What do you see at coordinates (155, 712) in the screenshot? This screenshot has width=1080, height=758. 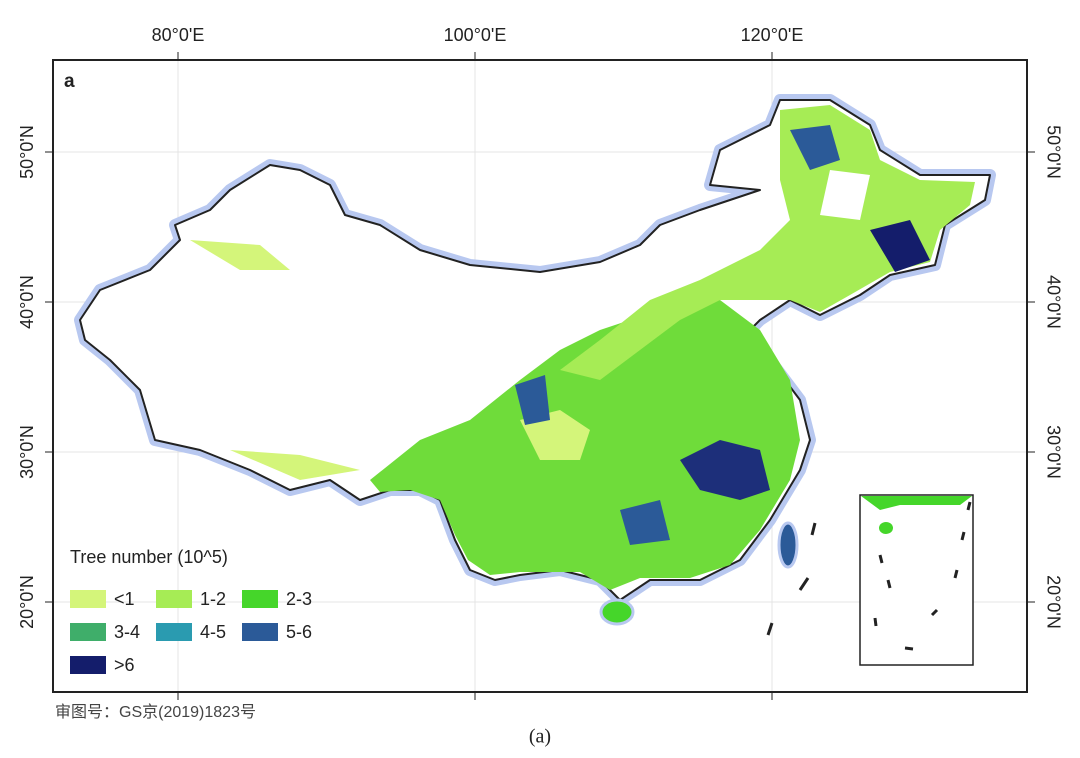 I see `approval-number: 审图号：GS京(2019)1823号` at bounding box center [155, 712].